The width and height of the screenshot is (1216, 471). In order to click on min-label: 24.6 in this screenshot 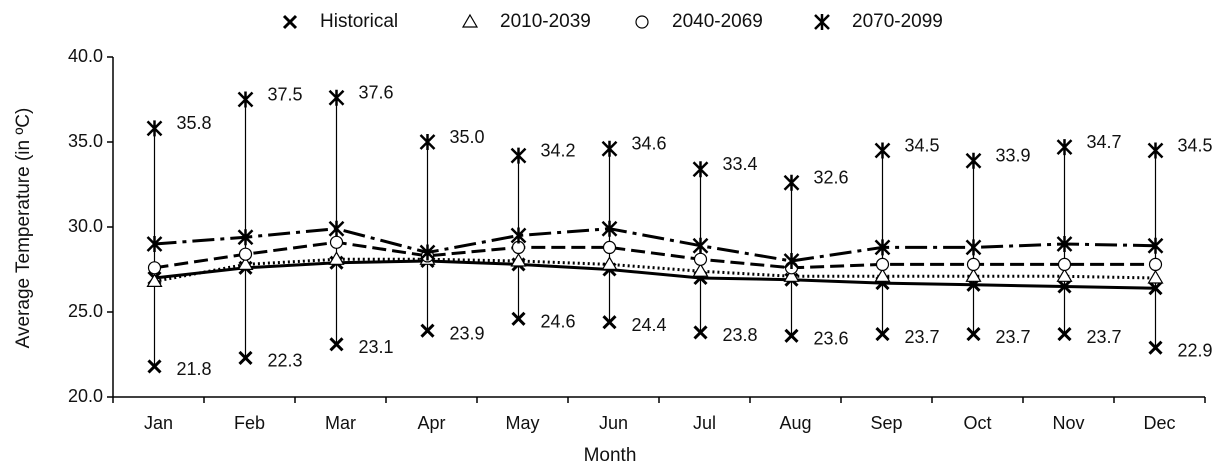, I will do `click(558, 322)`.